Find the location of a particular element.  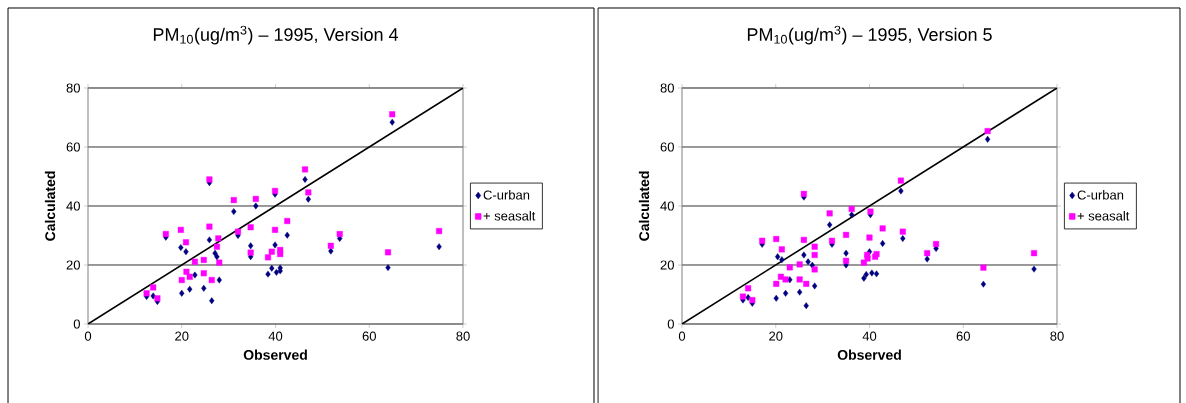

chart-title: PM$_{10}$(ug/m$^{3}$) – 1995, Version 4 is located at coordinates (276, 35).